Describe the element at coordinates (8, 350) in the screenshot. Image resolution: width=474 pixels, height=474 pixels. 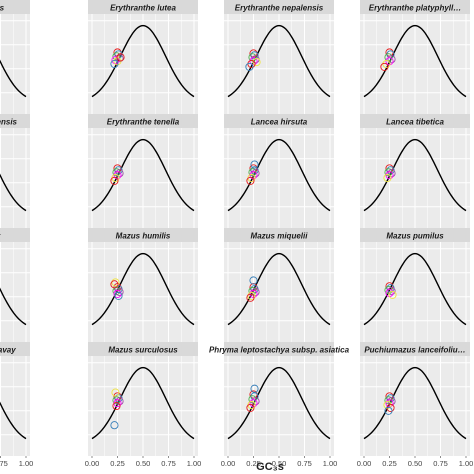
I see `facet-title: …umilus var. delavay` at that location.